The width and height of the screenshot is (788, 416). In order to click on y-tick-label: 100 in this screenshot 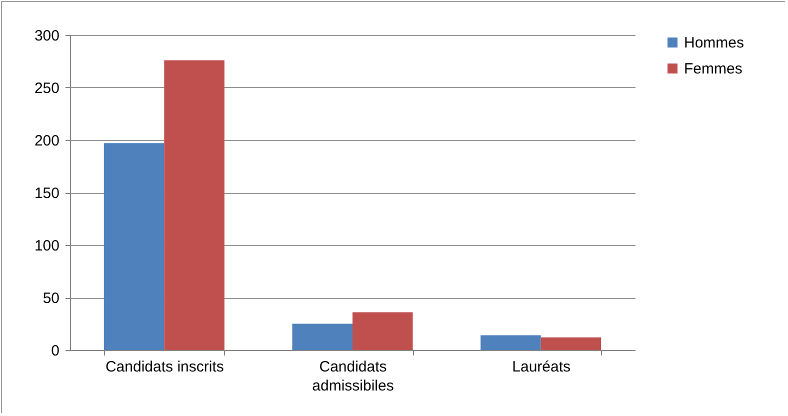, I will do `click(47, 246)`.